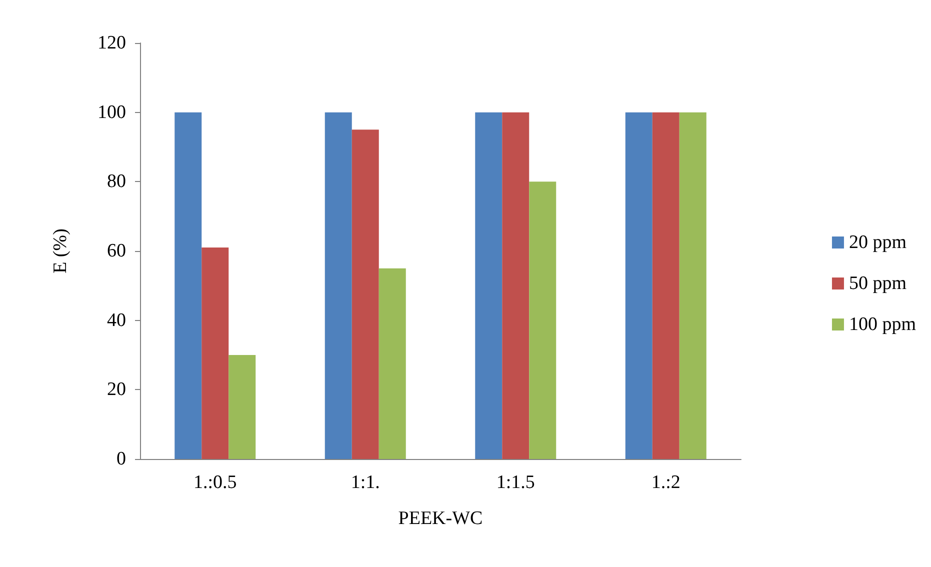 The width and height of the screenshot is (931, 567). What do you see at coordinates (116, 389) in the screenshot?
I see `y-tick-label: 20` at bounding box center [116, 389].